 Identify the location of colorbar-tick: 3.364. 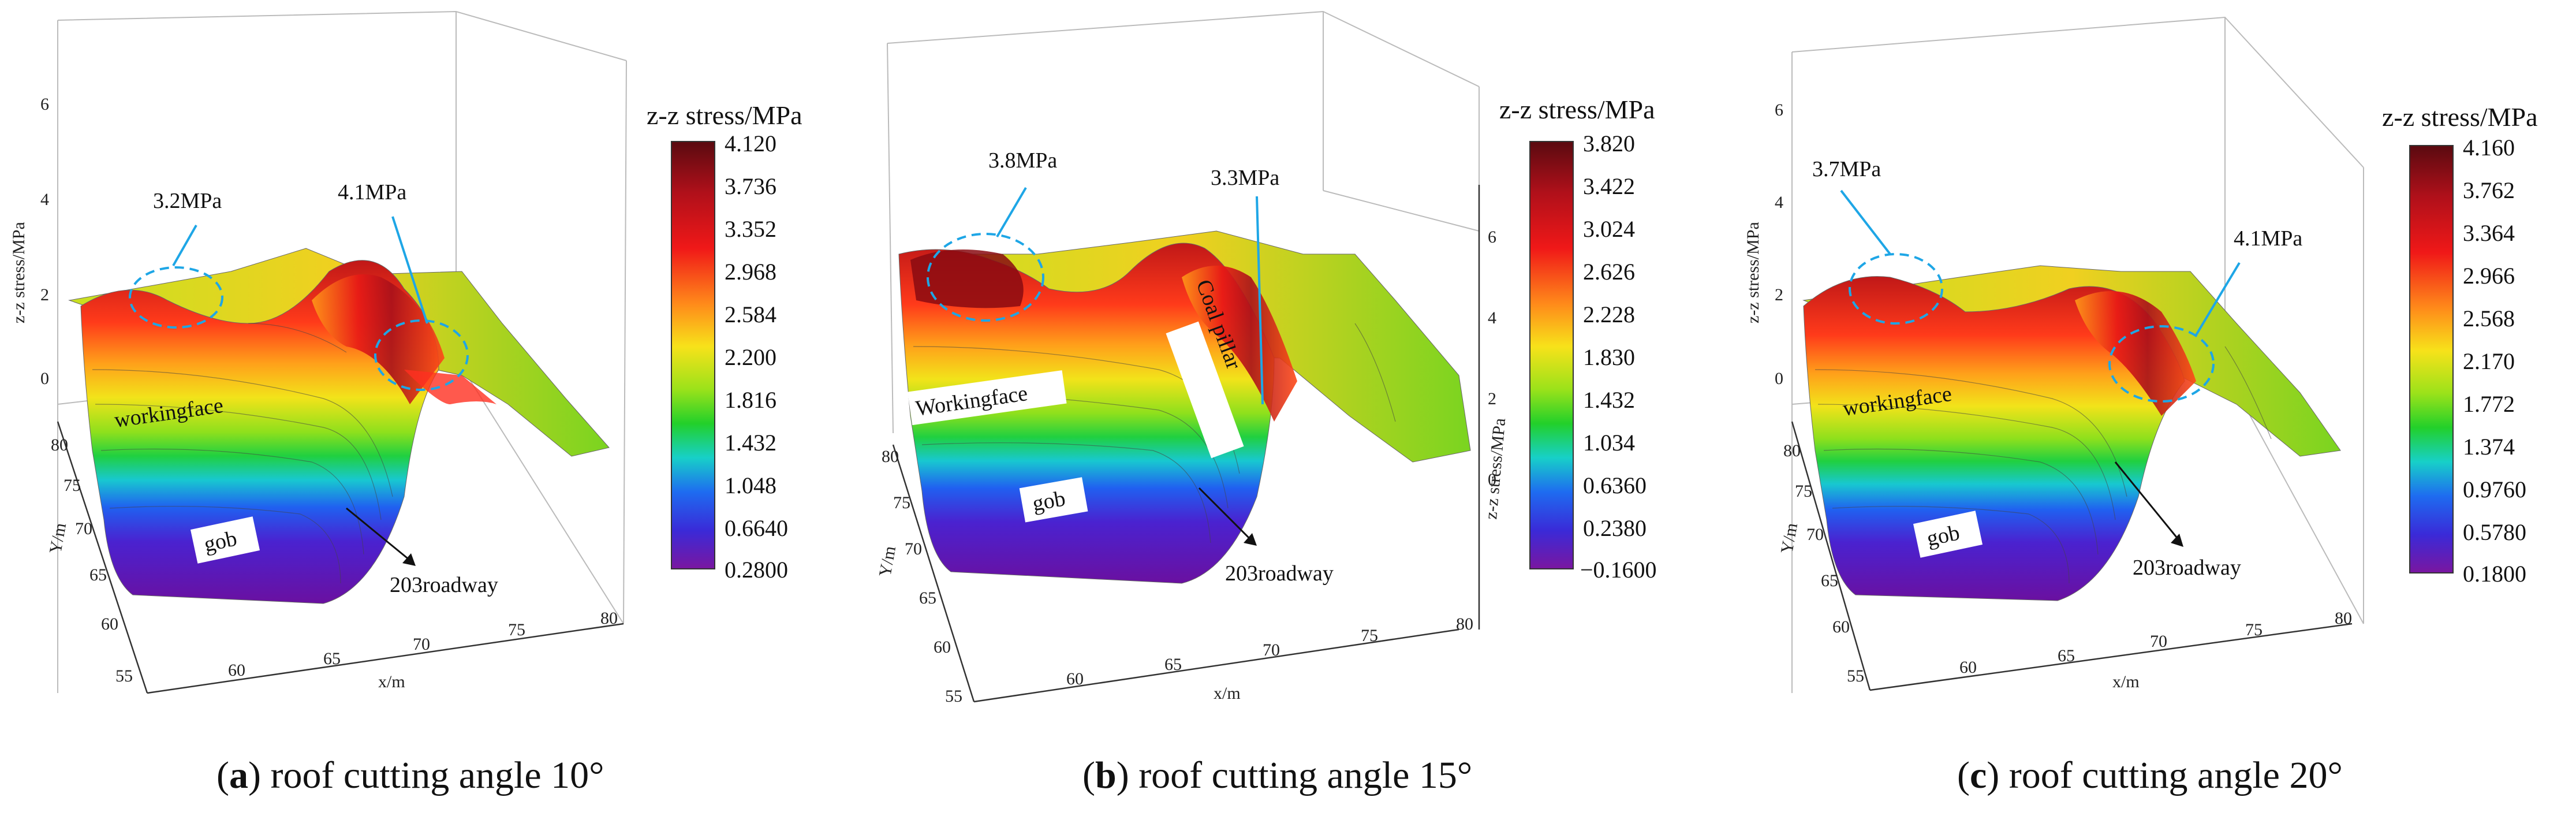
(2489, 233).